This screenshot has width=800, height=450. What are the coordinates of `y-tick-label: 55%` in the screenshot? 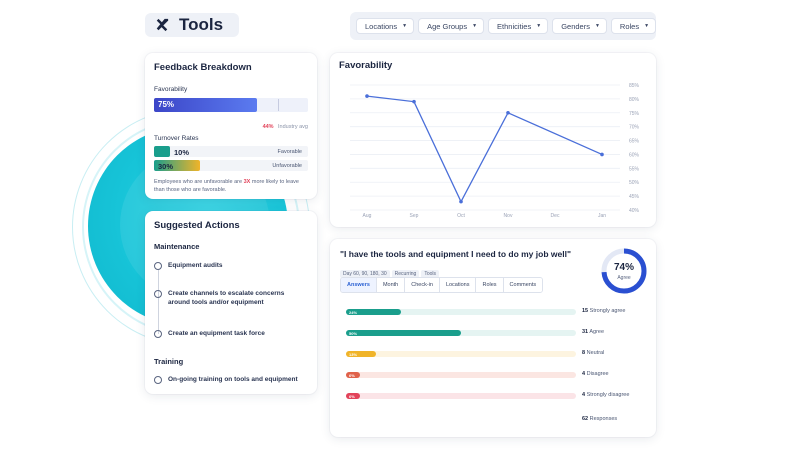 It's located at (634, 169).